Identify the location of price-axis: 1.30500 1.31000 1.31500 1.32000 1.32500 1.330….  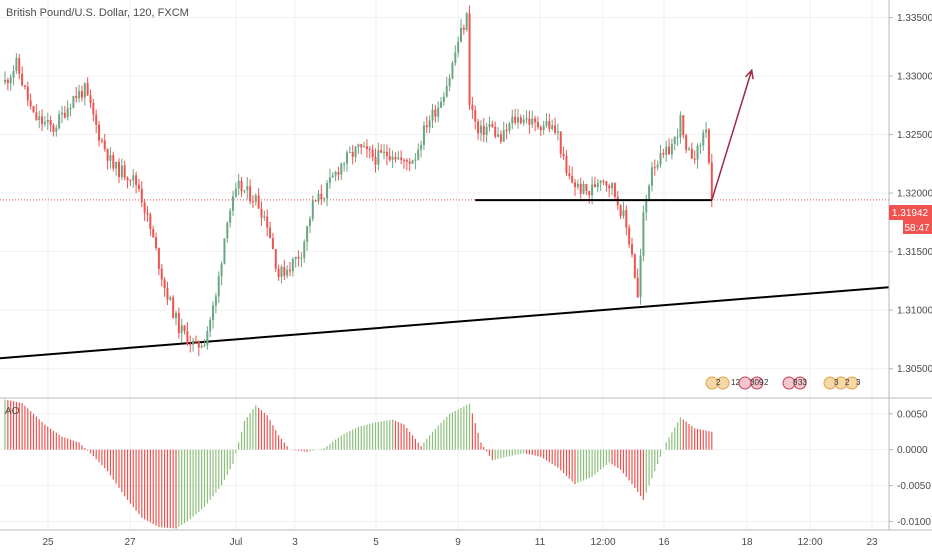
(910, 194).